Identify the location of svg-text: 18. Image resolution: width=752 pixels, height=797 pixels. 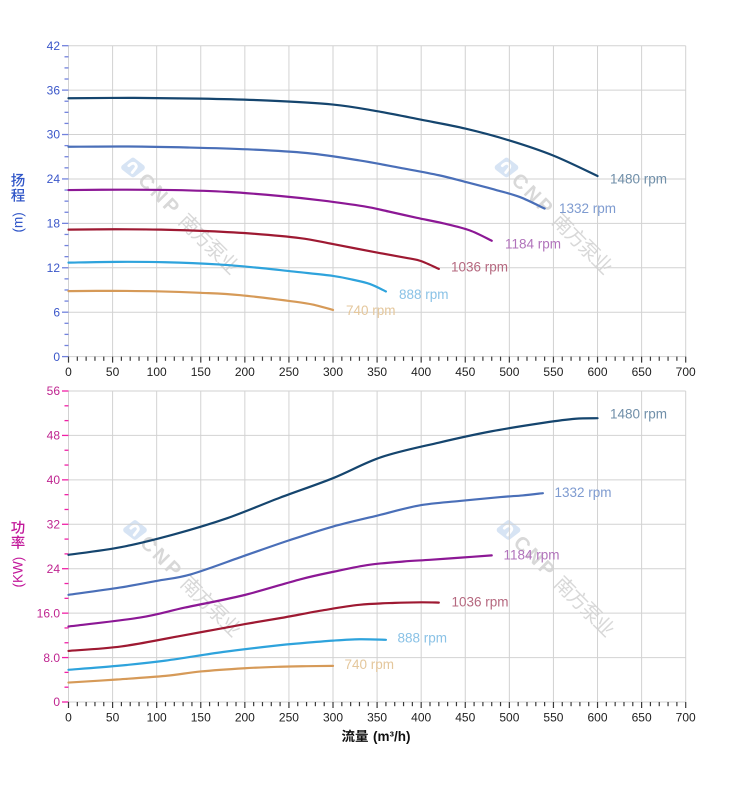
(54, 224).